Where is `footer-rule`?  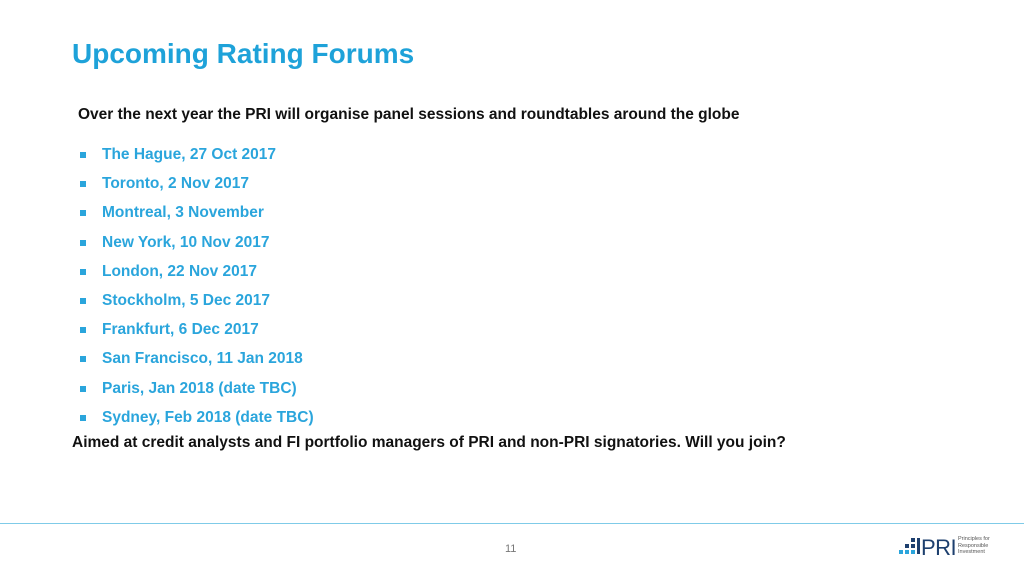 footer-rule is located at coordinates (512, 523).